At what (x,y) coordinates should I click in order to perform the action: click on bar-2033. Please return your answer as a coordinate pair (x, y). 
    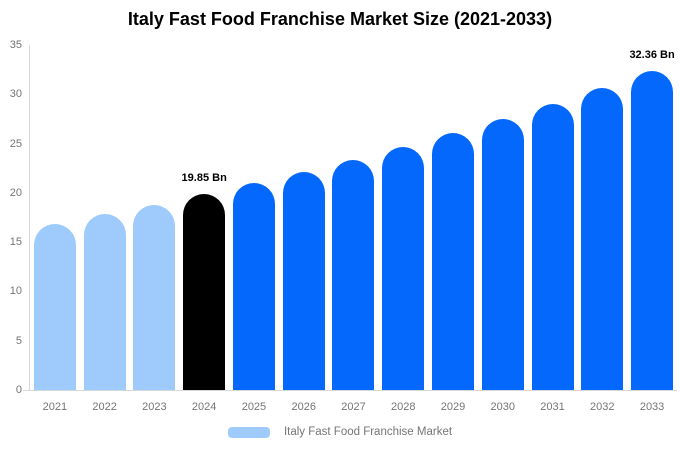
    Looking at the image, I should click on (652, 230).